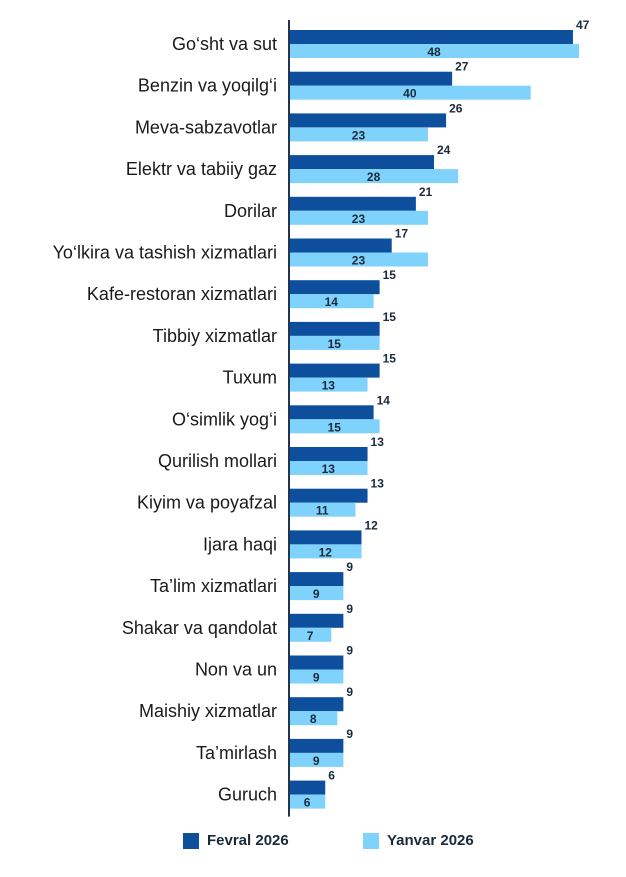  I want to click on category-label: Maishiy xizmatlar, so click(208, 711).